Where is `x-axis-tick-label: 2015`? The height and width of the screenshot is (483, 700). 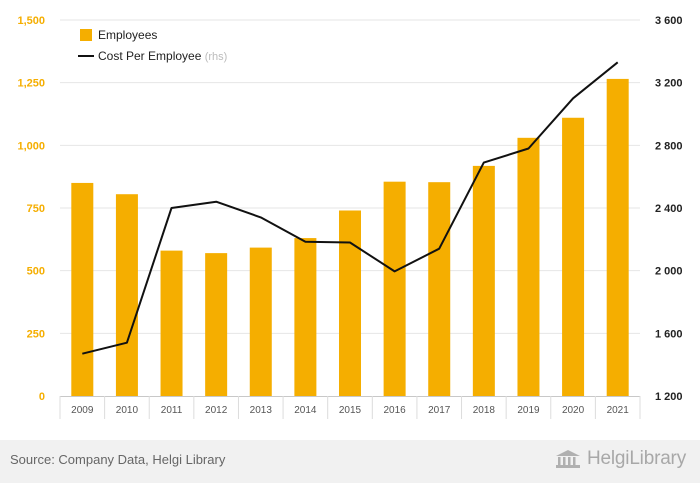
x-axis-tick-label: 2015 is located at coordinates (350, 410).